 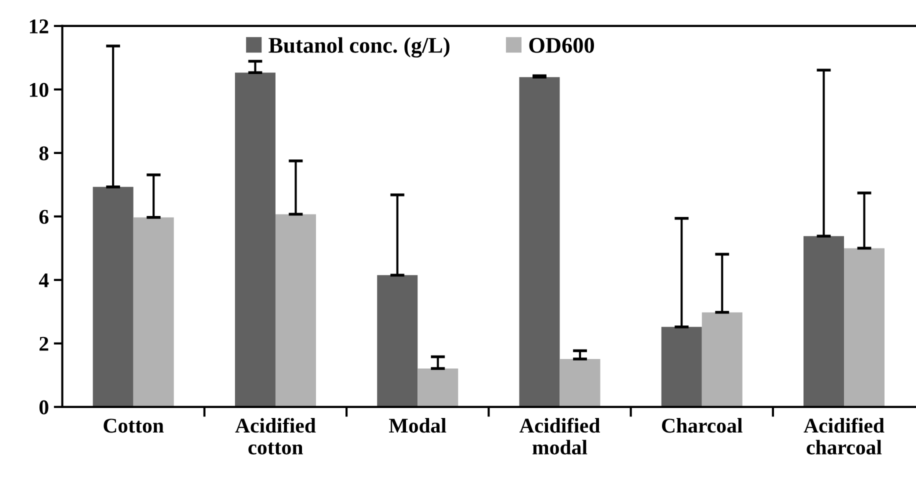 I want to click on y-tick-label: 2, so click(x=44, y=343).